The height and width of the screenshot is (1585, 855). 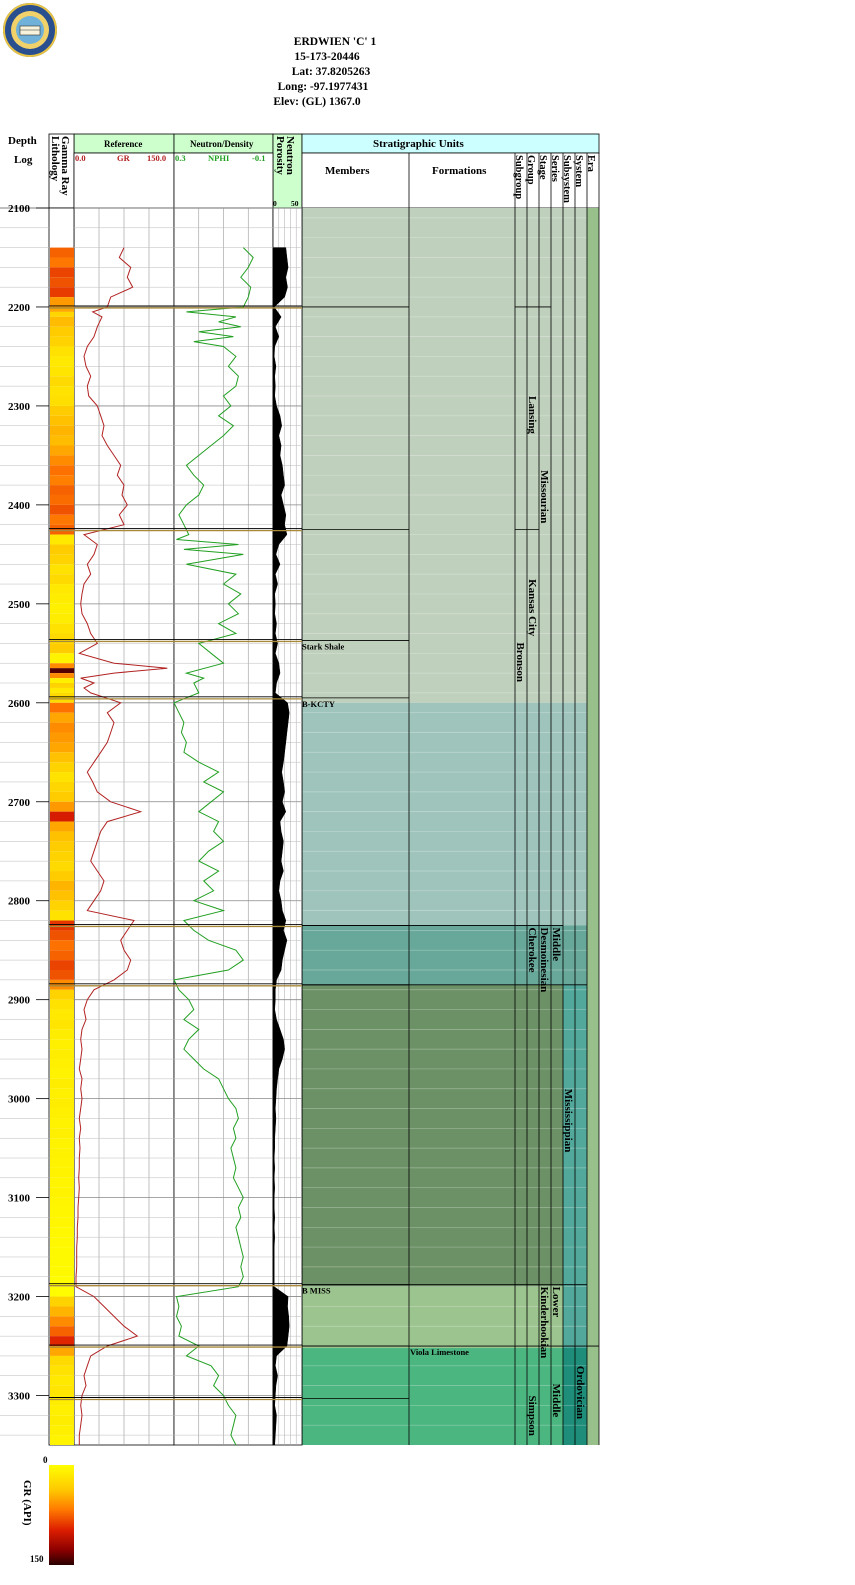 What do you see at coordinates (280, 155) in the screenshot?
I see `porosity-title: Porosity` at bounding box center [280, 155].